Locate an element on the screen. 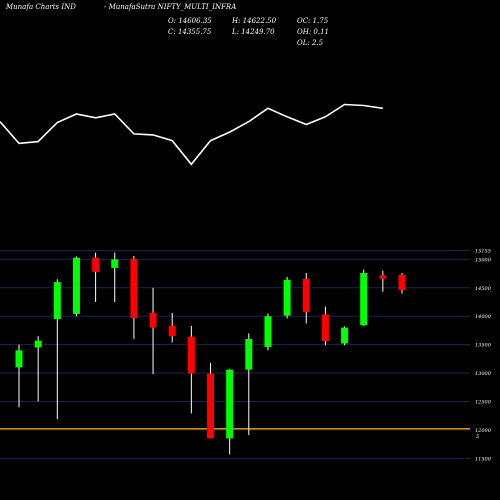 This screenshot has width=500, height=500. y-tick-label: 13000 is located at coordinates (483, 374).